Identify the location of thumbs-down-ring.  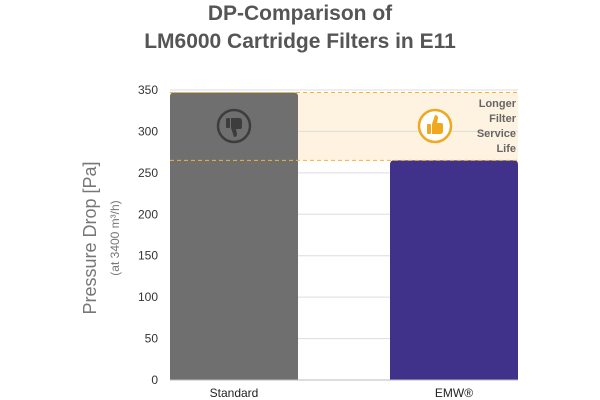
(234, 126).